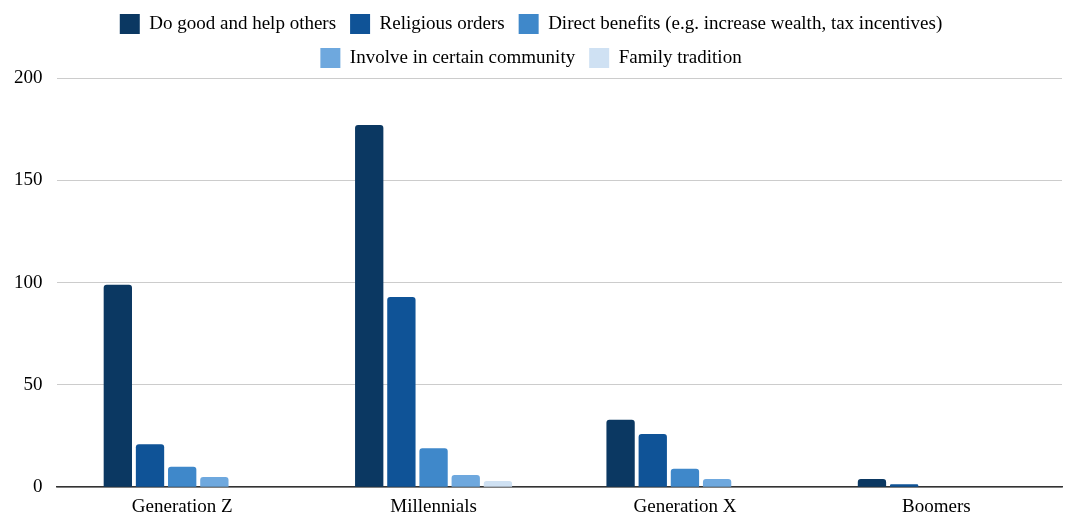  Describe the element at coordinates (28, 281) in the screenshot. I see `y-tick-label: 100` at that location.